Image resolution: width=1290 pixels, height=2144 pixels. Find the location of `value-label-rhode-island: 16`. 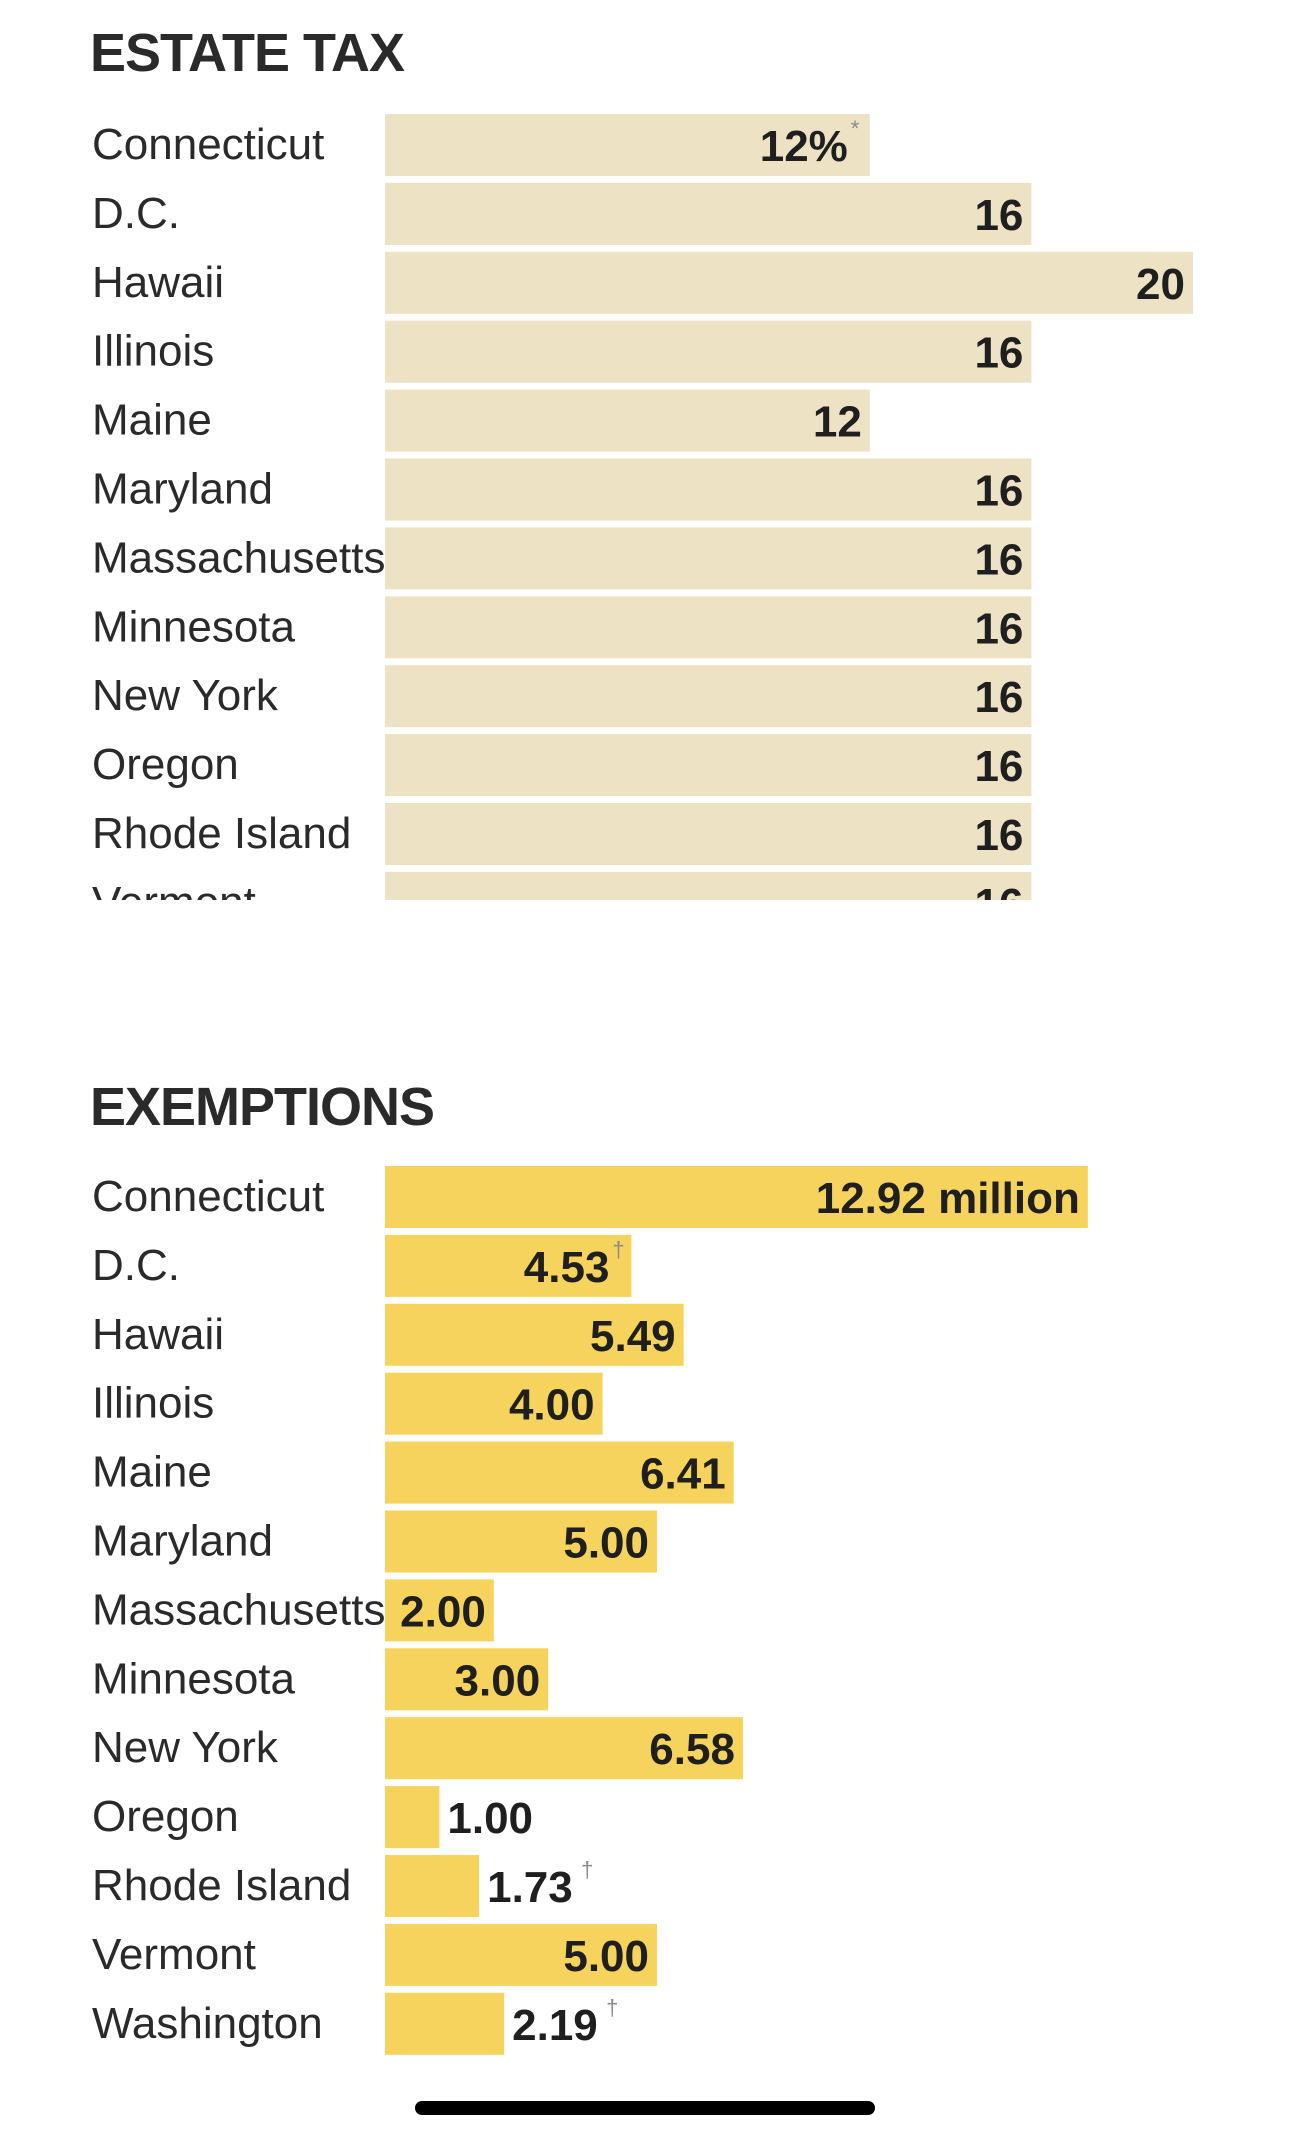

value-label-rhode-island: 16 is located at coordinates (998, 835).